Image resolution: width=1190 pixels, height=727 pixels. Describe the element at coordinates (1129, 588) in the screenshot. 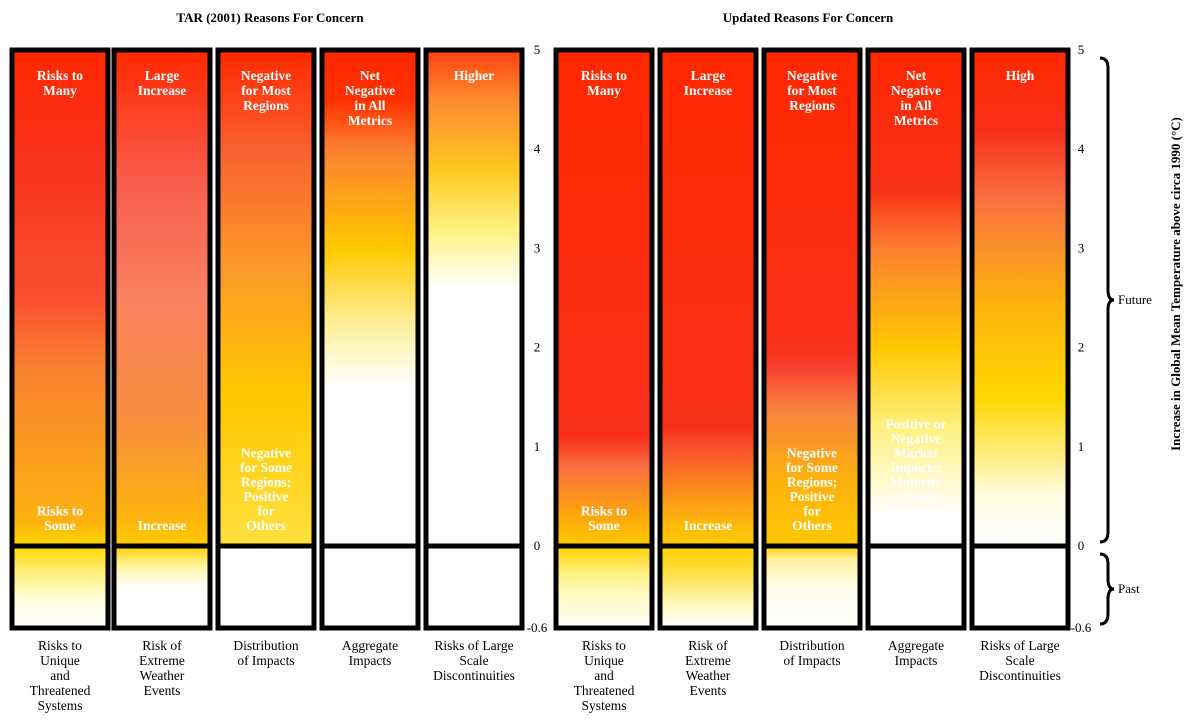

I see `bracket-label: Past` at that location.